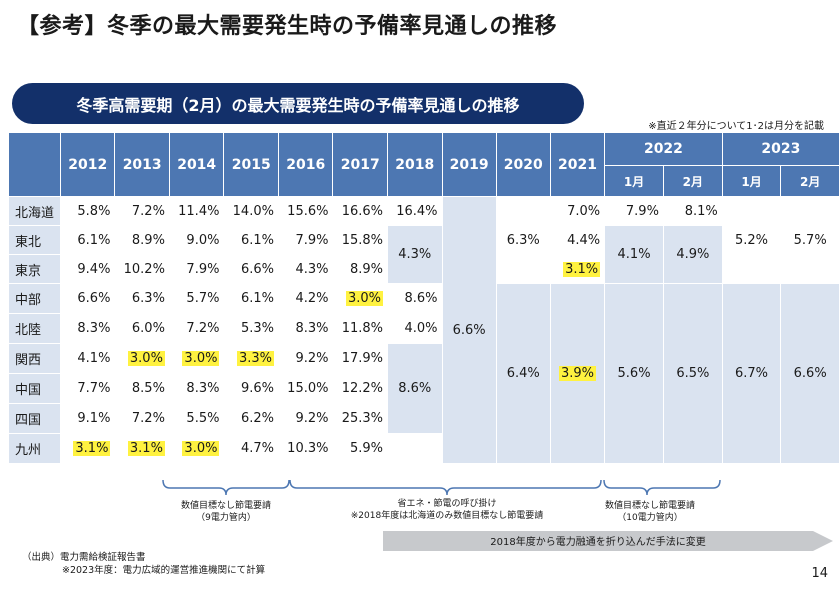 Image resolution: width=840 pixels, height=594 pixels. What do you see at coordinates (360, 358) in the screenshot?
I see `value-cell: 17.9%` at bounding box center [360, 358].